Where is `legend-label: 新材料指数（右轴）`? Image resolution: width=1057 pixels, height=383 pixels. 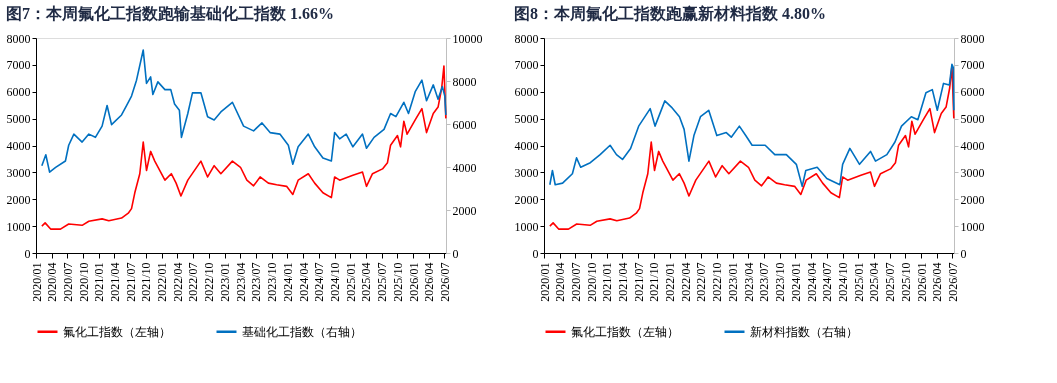 legend-label: 新材料指数（右轴） is located at coordinates (804, 331).